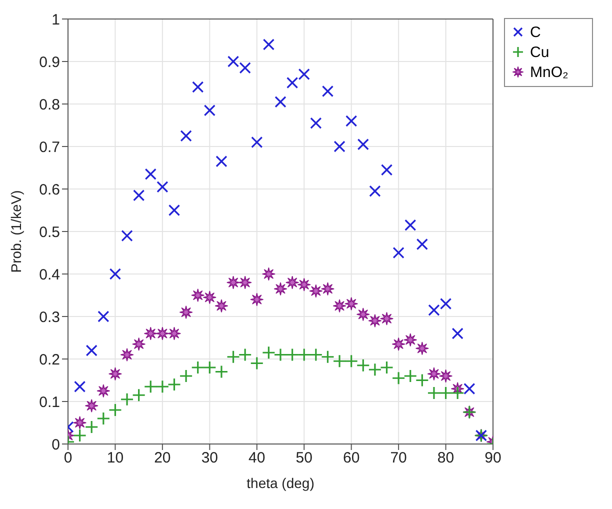 This screenshot has width=612, height=509. I want to click on x-tick-label: 0, so click(68, 458).